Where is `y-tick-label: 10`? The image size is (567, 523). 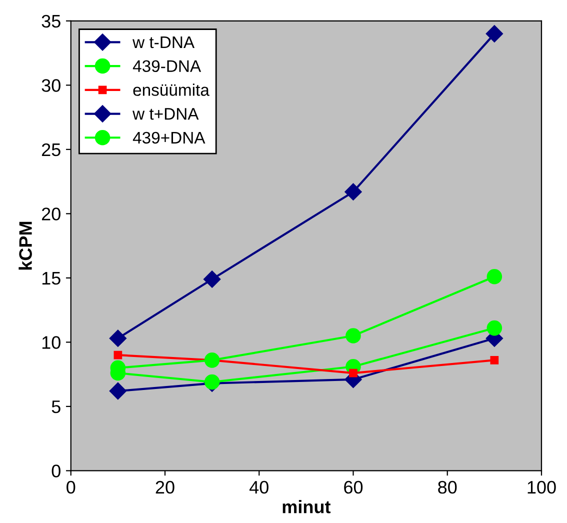 y-tick-label: 10 is located at coordinates (51, 342).